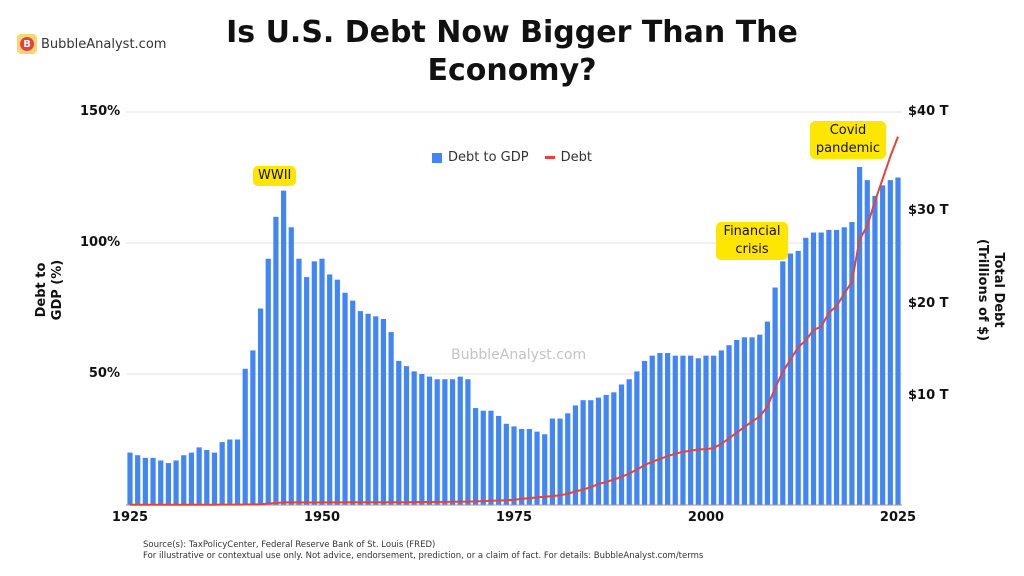  What do you see at coordinates (706, 517) in the screenshot?
I see `x-tick: 2000` at bounding box center [706, 517].